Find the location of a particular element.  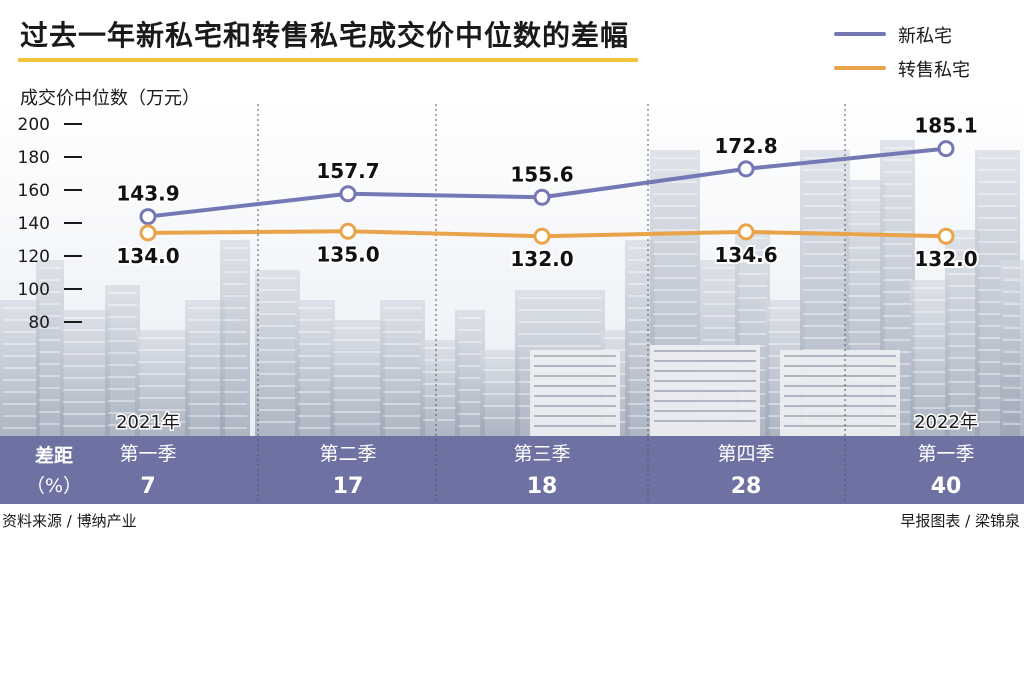

y-tick-label: 140 is located at coordinates (34, 224).